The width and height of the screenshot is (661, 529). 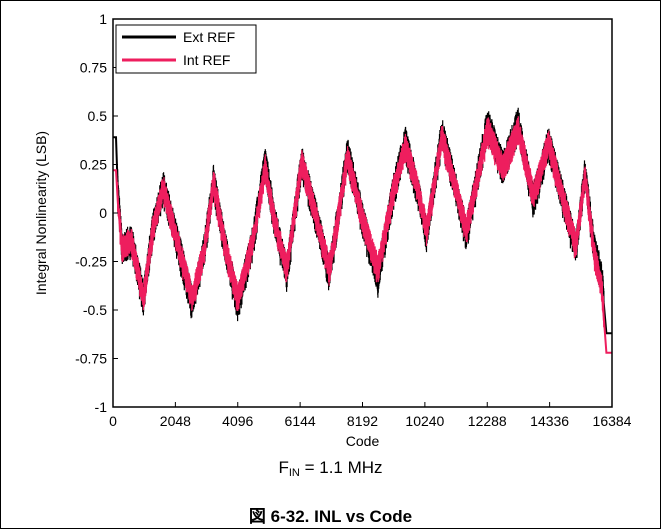 I want to click on y-tick-label: -0.25, so click(x=91, y=262).